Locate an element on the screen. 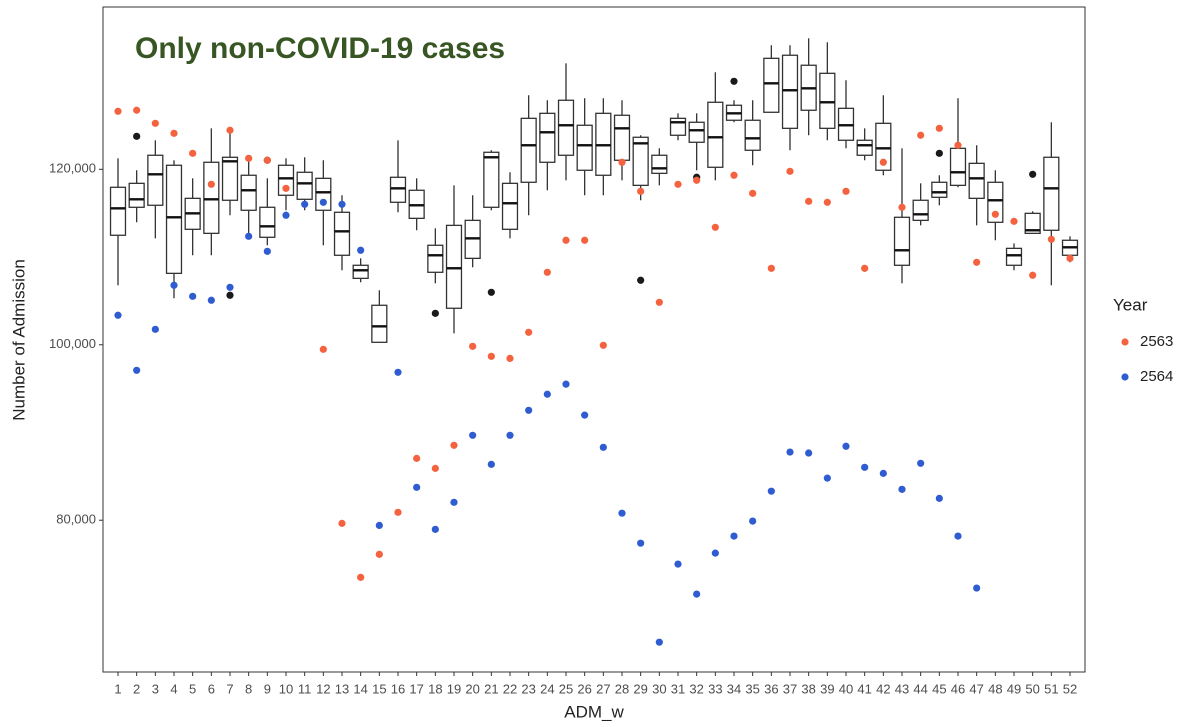 The width and height of the screenshot is (1202, 727). x-tick-label: 24 is located at coordinates (547, 688).